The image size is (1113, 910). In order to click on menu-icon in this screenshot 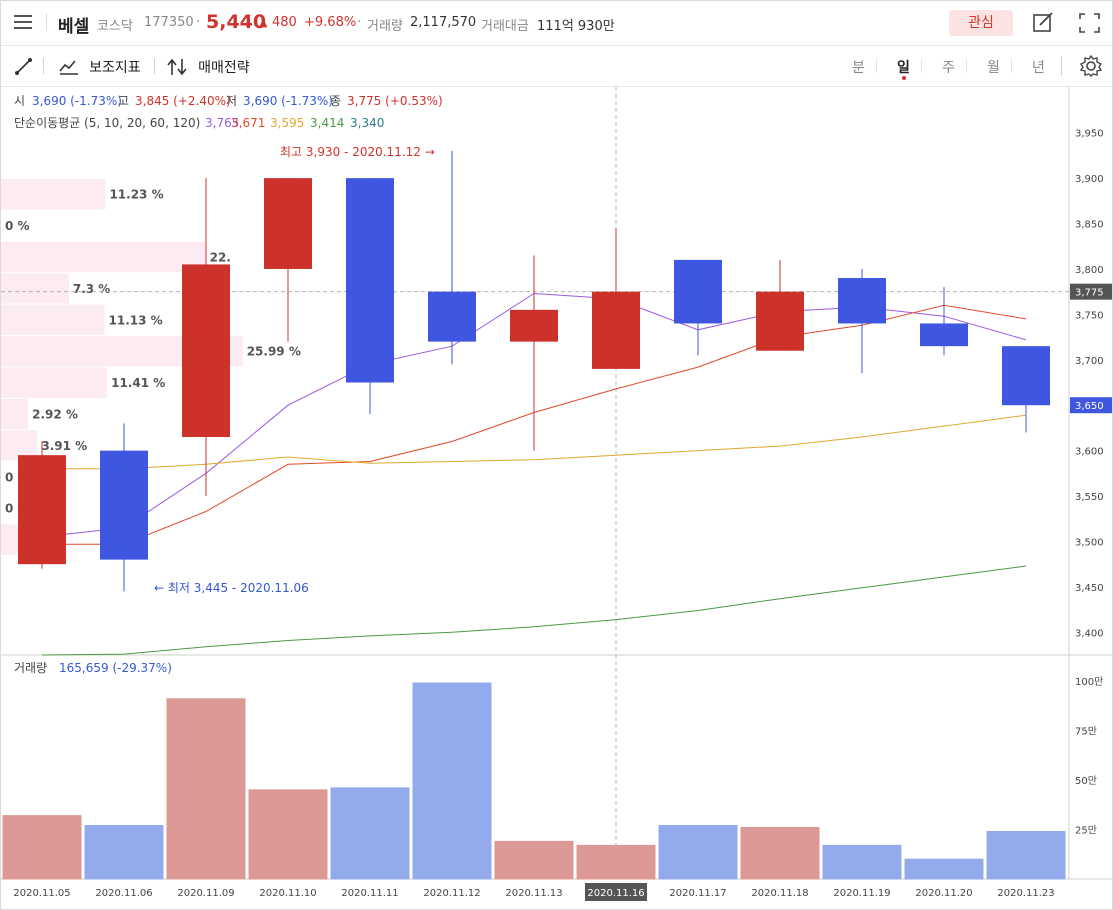, I will do `click(23, 22)`.